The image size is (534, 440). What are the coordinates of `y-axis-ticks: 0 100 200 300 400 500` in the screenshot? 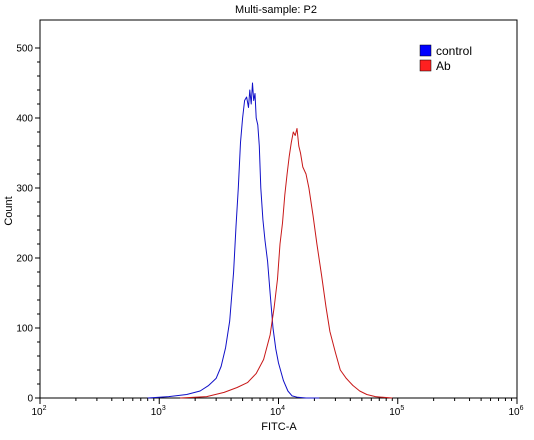 It's located at (28, 224).